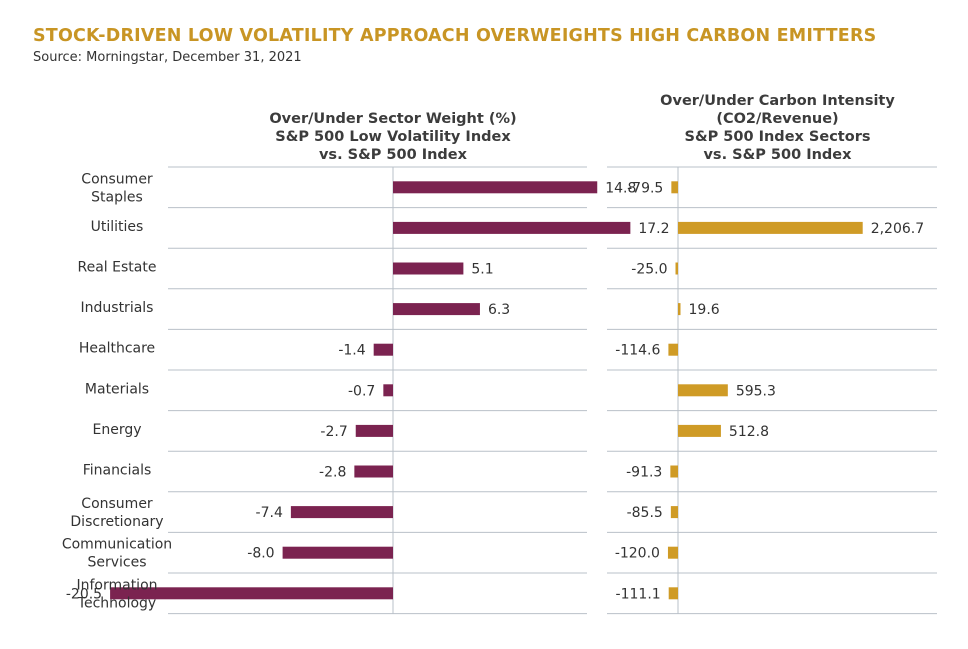 Image resolution: width=968 pixels, height=649 pixels. What do you see at coordinates (117, 268) in the screenshot?
I see `category-label: Real Estate` at bounding box center [117, 268].